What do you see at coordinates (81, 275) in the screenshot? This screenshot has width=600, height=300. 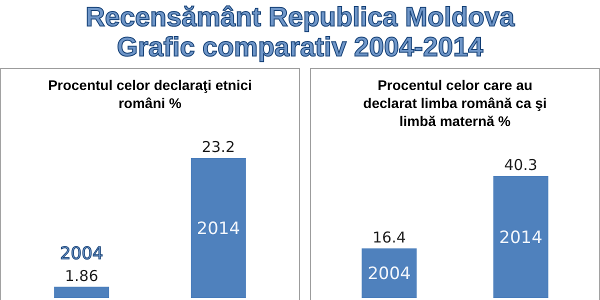 I see `data-label: 1.86` at bounding box center [81, 275].